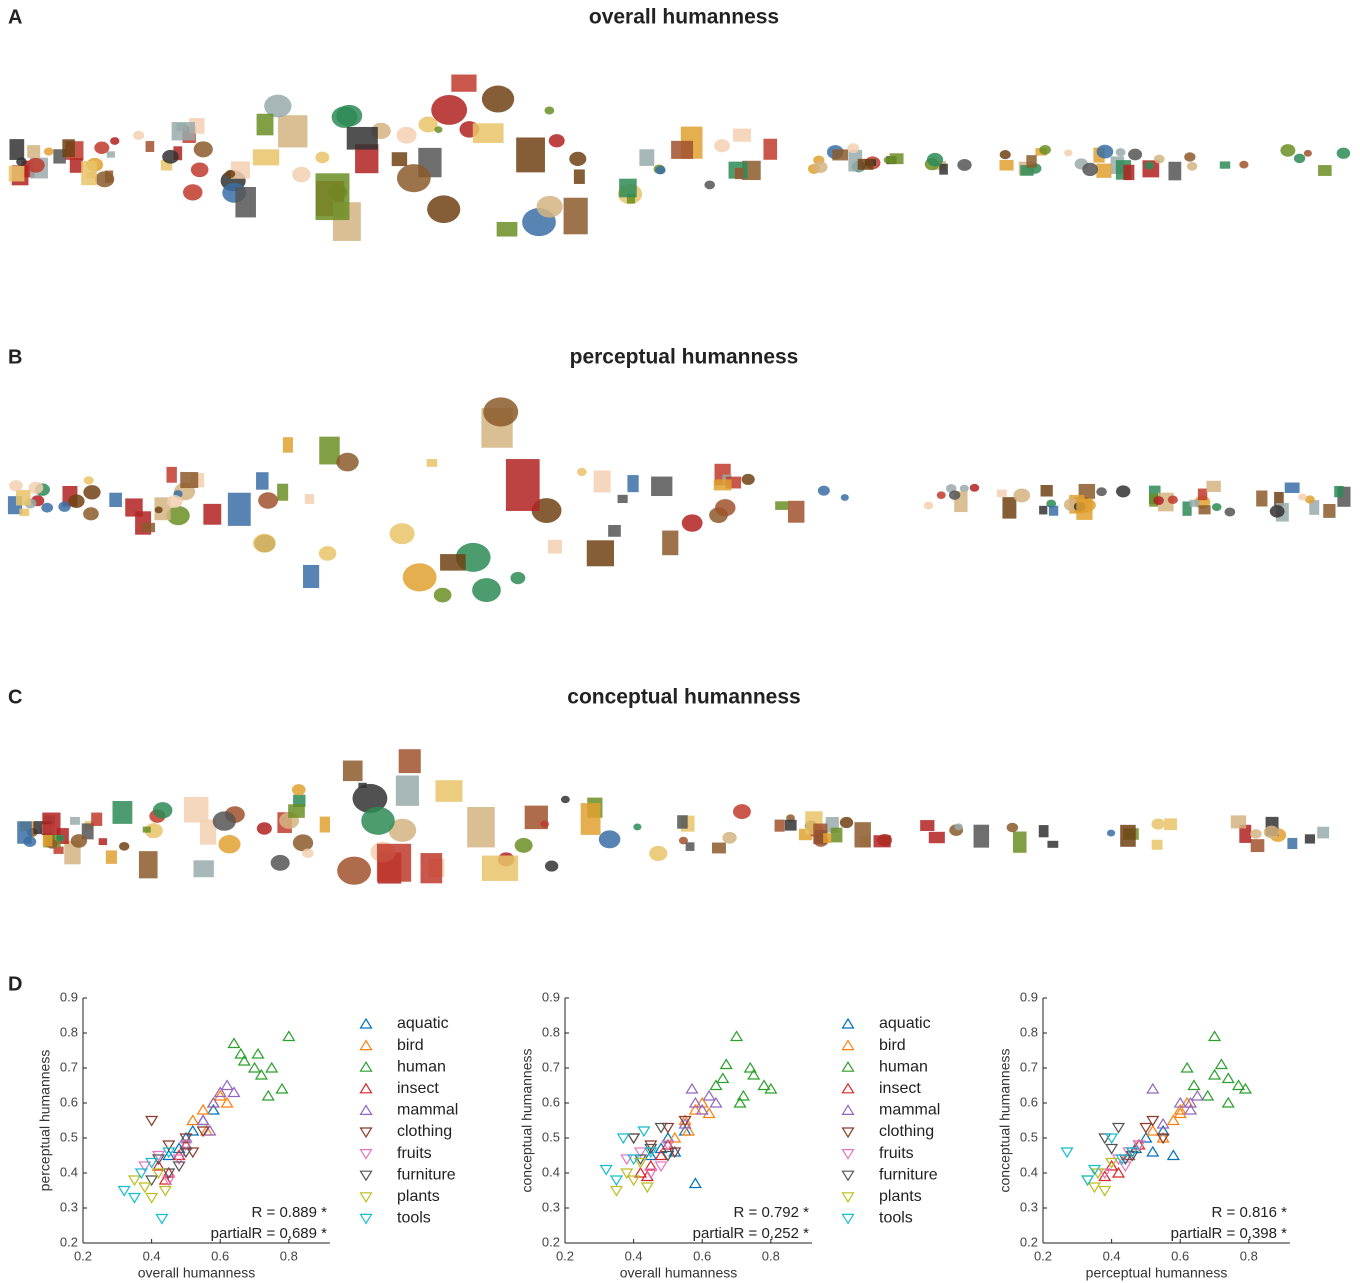 The image size is (1360, 1283). I want to click on annotation: R = 0.816 *, so click(1250, 1212).